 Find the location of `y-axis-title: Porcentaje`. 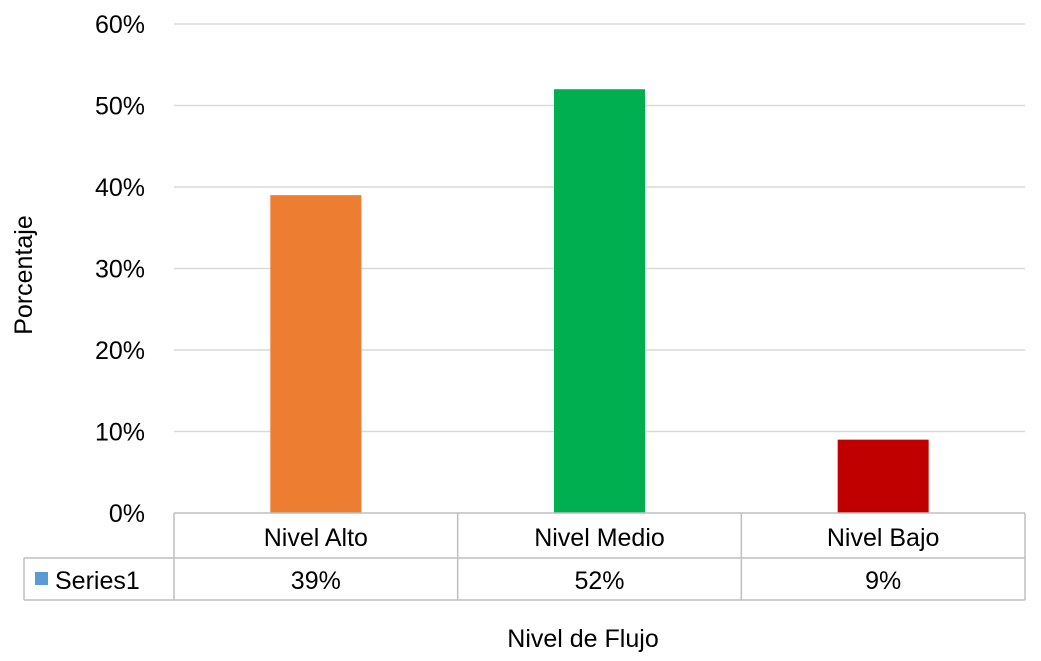

y-axis-title: Porcentaje is located at coordinates (24, 275).